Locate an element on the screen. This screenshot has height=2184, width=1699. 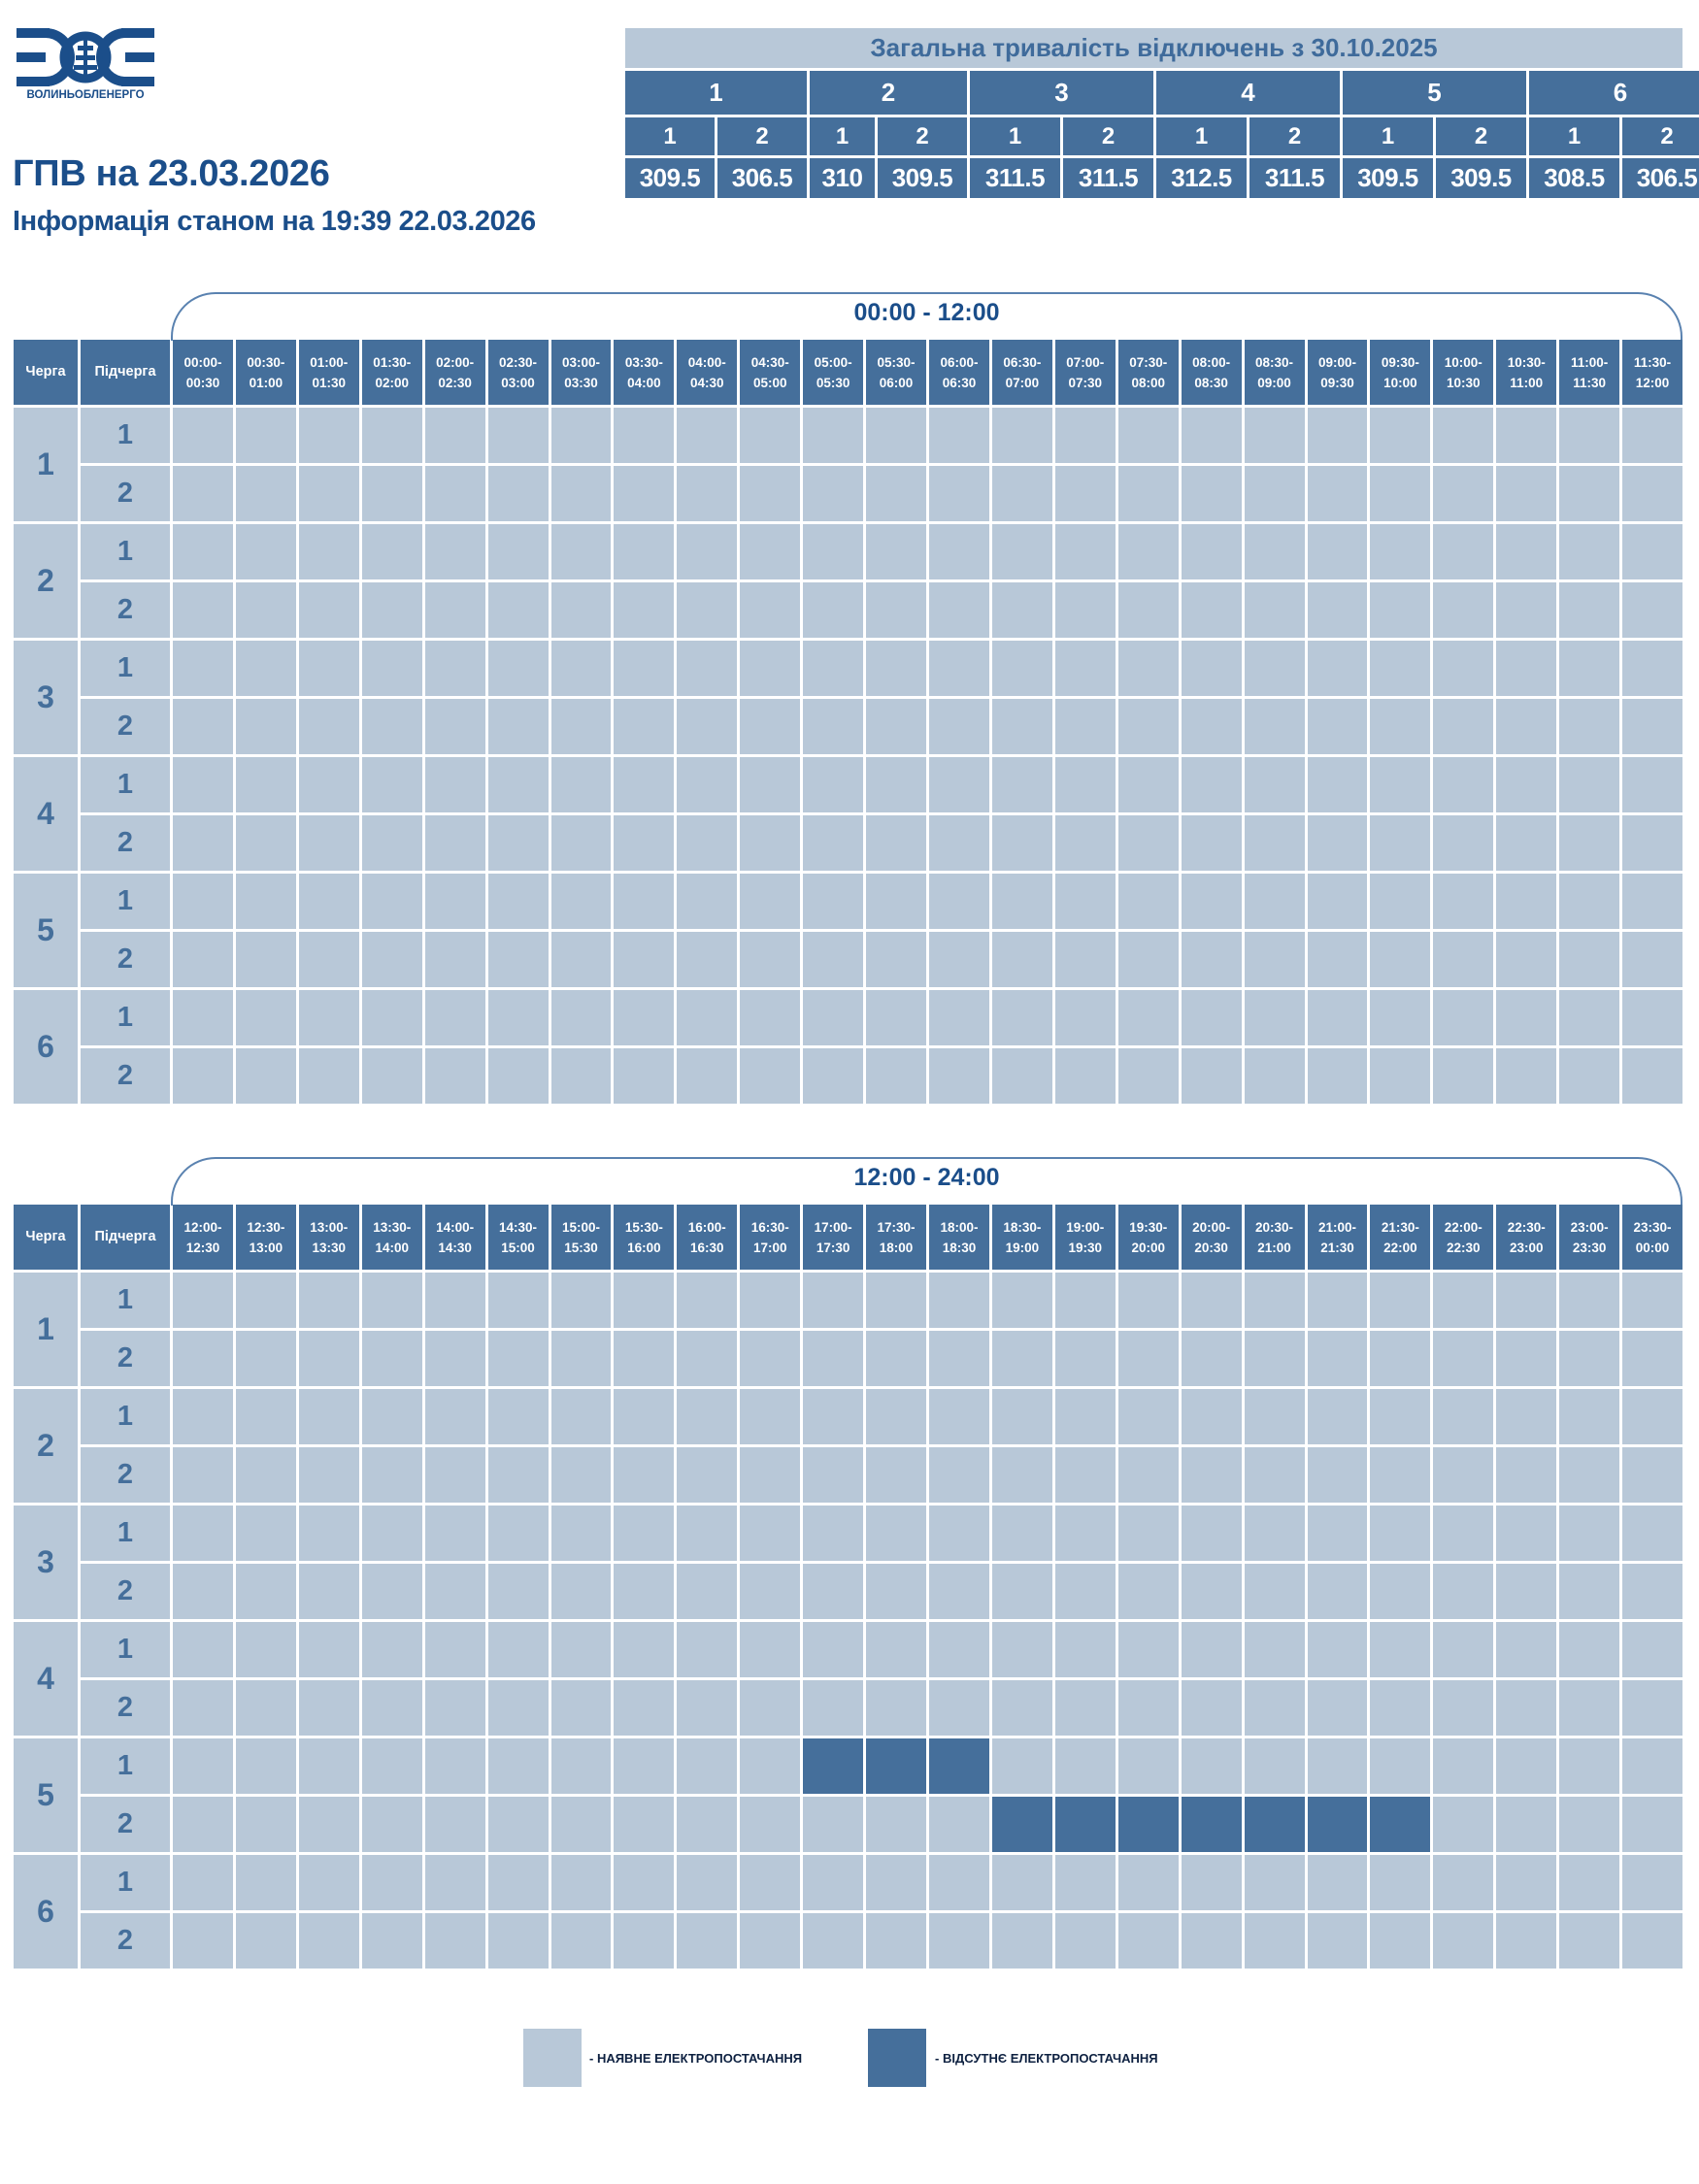
time-slot-label: 06:30-07:00 is located at coordinates (1022, 372).